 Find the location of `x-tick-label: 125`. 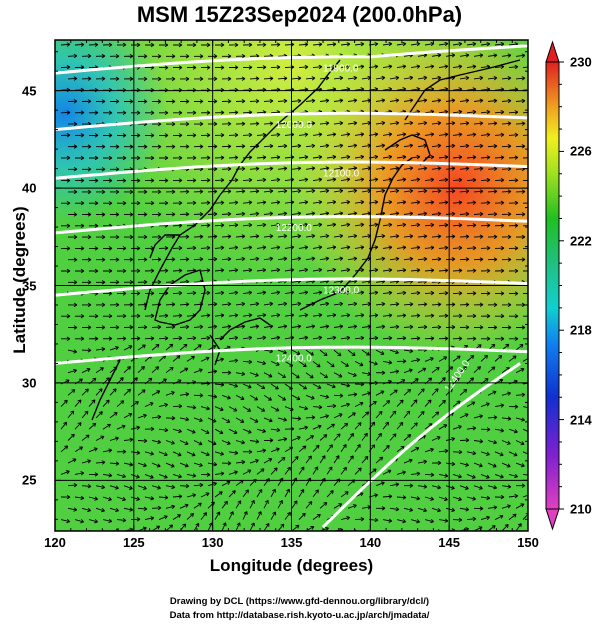

x-tick-label: 125 is located at coordinates (133, 542).